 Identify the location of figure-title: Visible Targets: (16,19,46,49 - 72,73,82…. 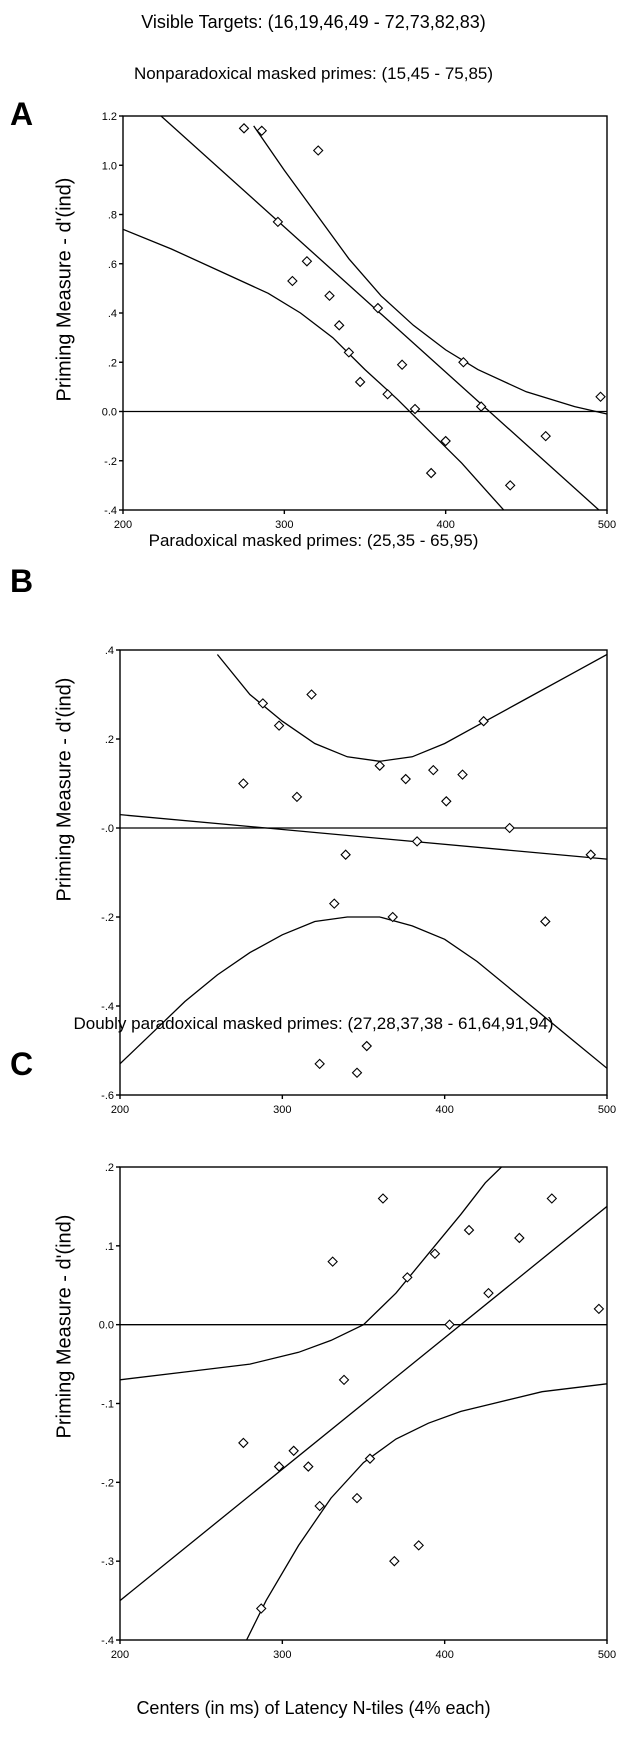
(313, 22).